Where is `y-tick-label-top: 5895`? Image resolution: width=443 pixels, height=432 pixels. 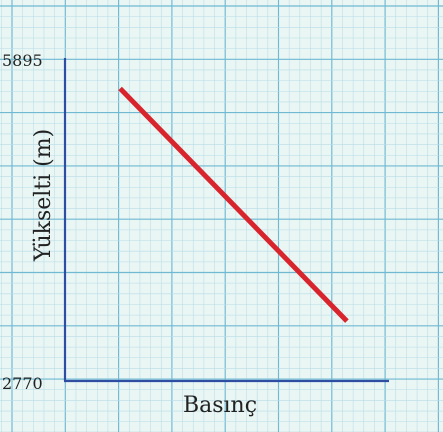
y-tick-label-top: 5895 is located at coordinates (22, 60).